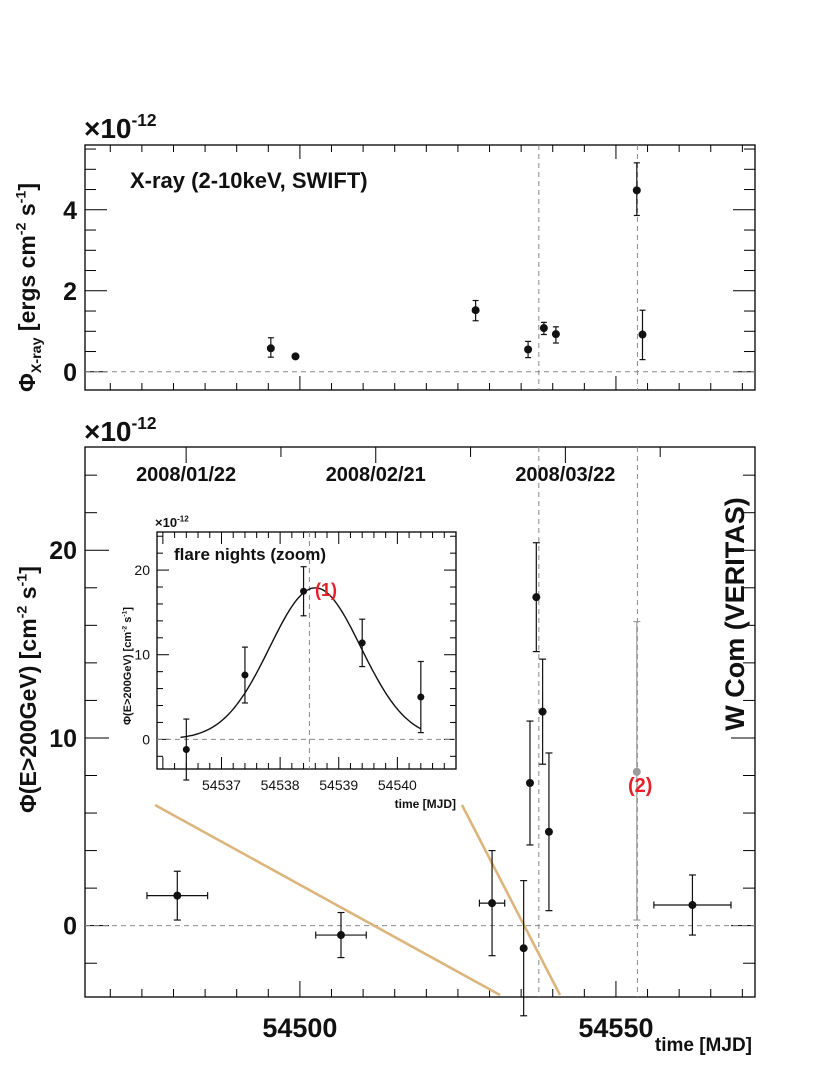 The height and width of the screenshot is (1075, 830). Describe the element at coordinates (142, 570) in the screenshot. I see `inset-ytick-label: 20` at that location.